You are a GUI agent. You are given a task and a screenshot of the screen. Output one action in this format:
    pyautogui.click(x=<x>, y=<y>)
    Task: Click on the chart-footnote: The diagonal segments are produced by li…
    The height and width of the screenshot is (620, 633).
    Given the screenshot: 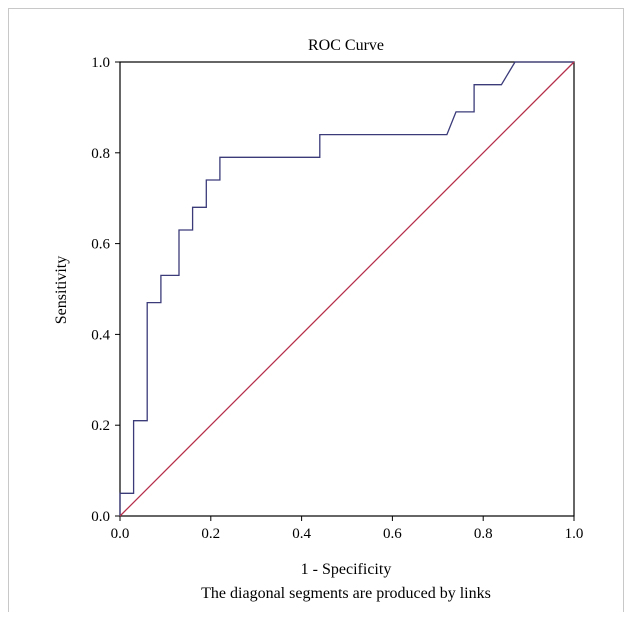 What is the action you would take?
    pyautogui.click(x=346, y=593)
    